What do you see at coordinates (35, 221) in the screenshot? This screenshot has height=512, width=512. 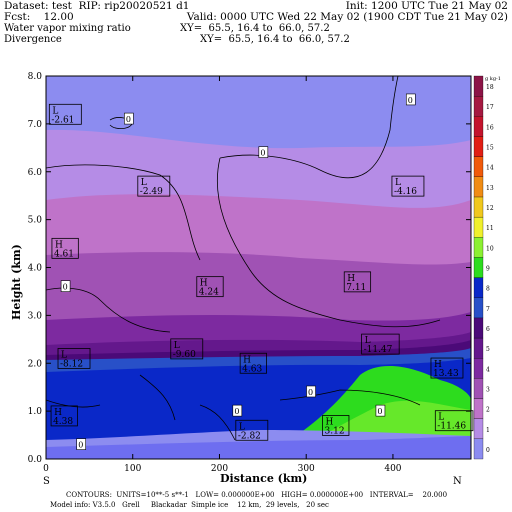 I see `y-tick-label: 5.0` at bounding box center [35, 221].